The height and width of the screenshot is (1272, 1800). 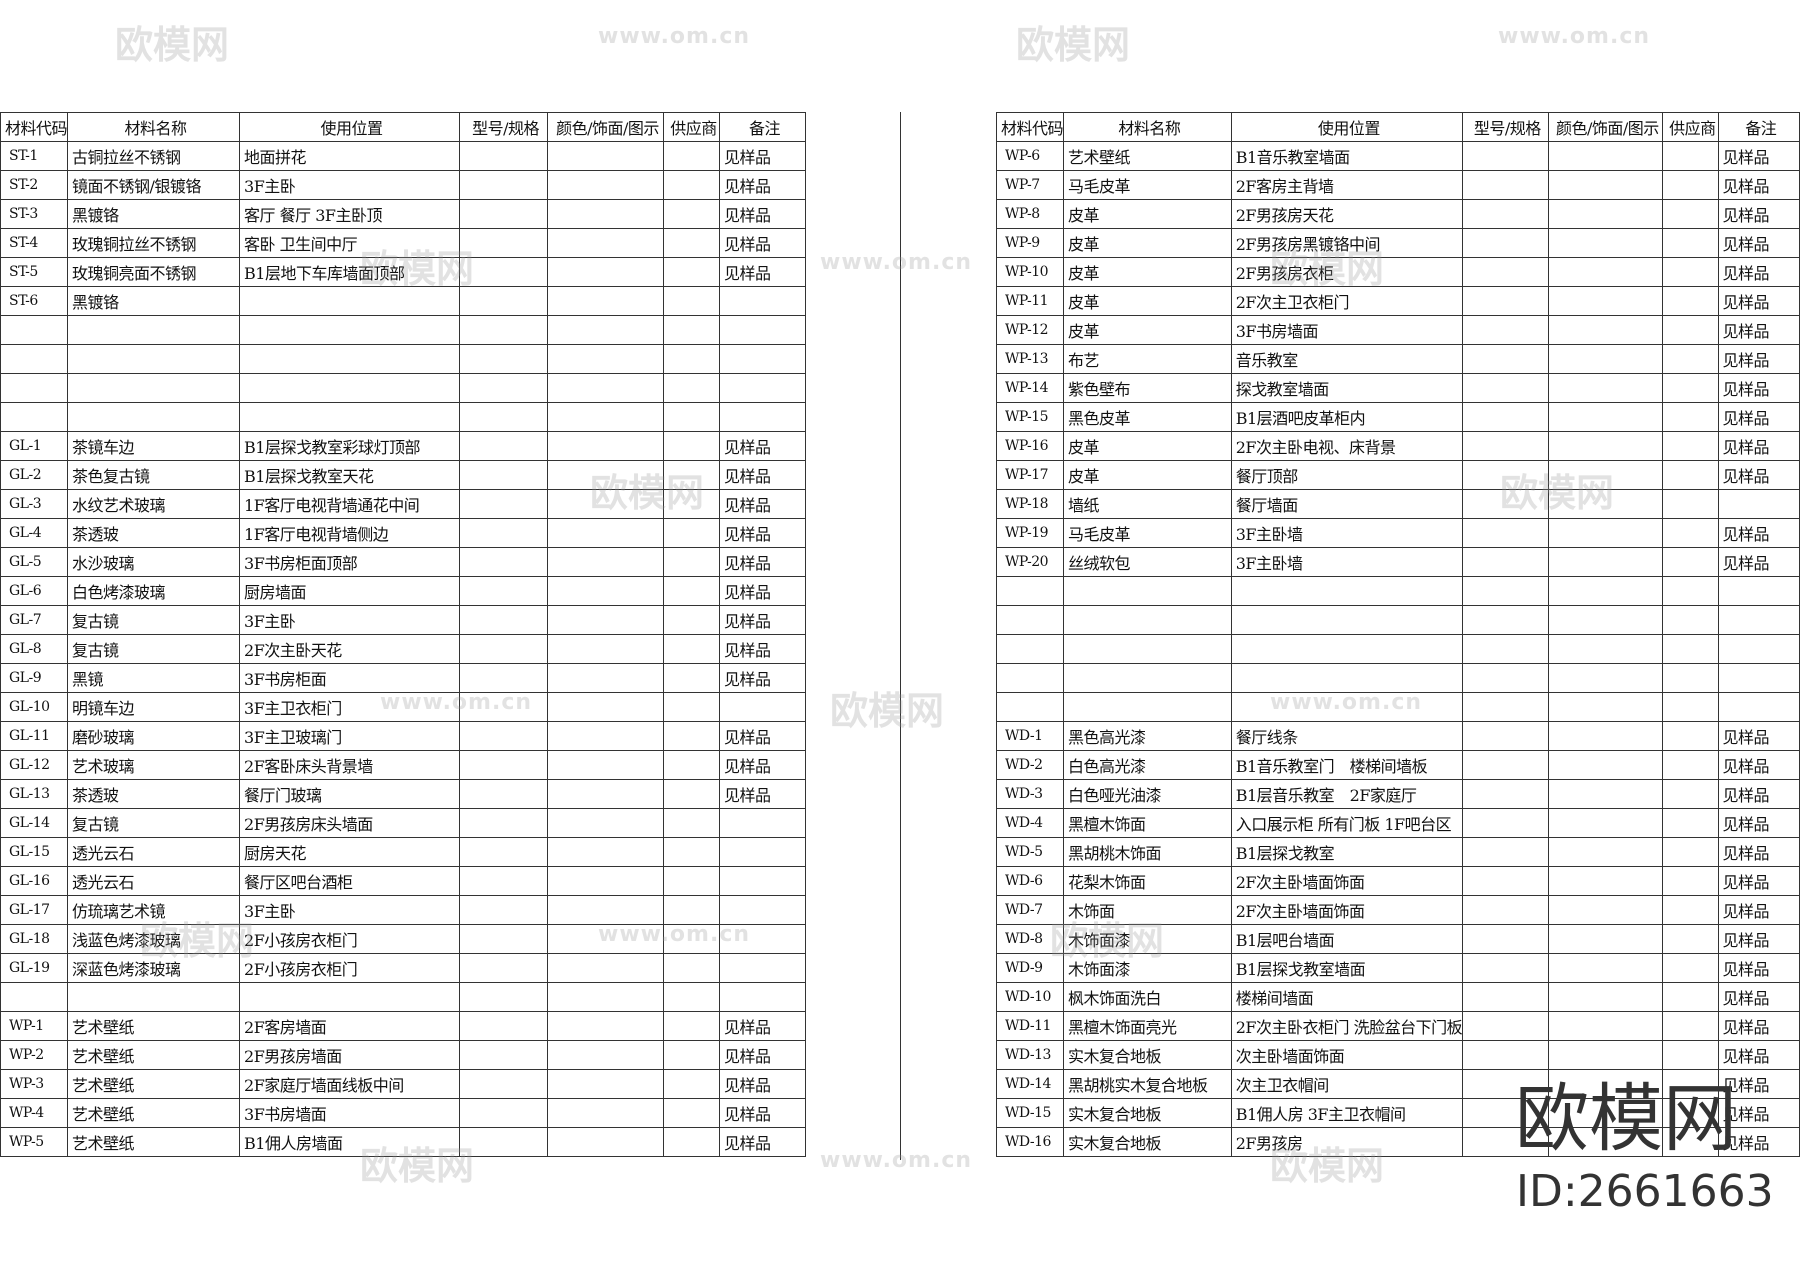 What do you see at coordinates (403, 1142) in the screenshot?
I see `table-row: WP-5 艺术壁纸 B1佣人房墙面 见样品` at bounding box center [403, 1142].